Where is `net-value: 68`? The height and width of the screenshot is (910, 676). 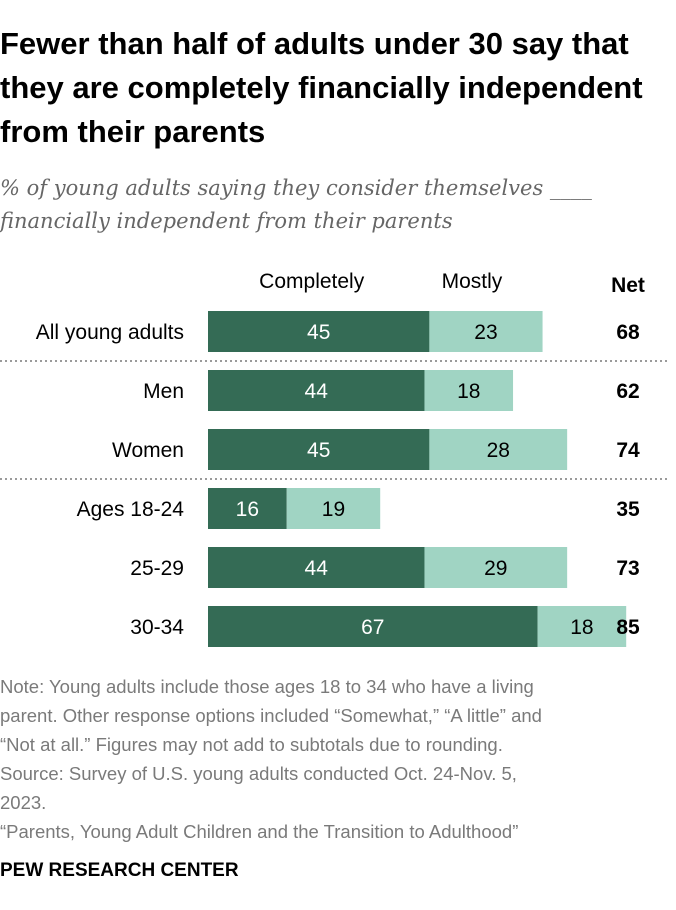 net-value: 68 is located at coordinates (628, 332).